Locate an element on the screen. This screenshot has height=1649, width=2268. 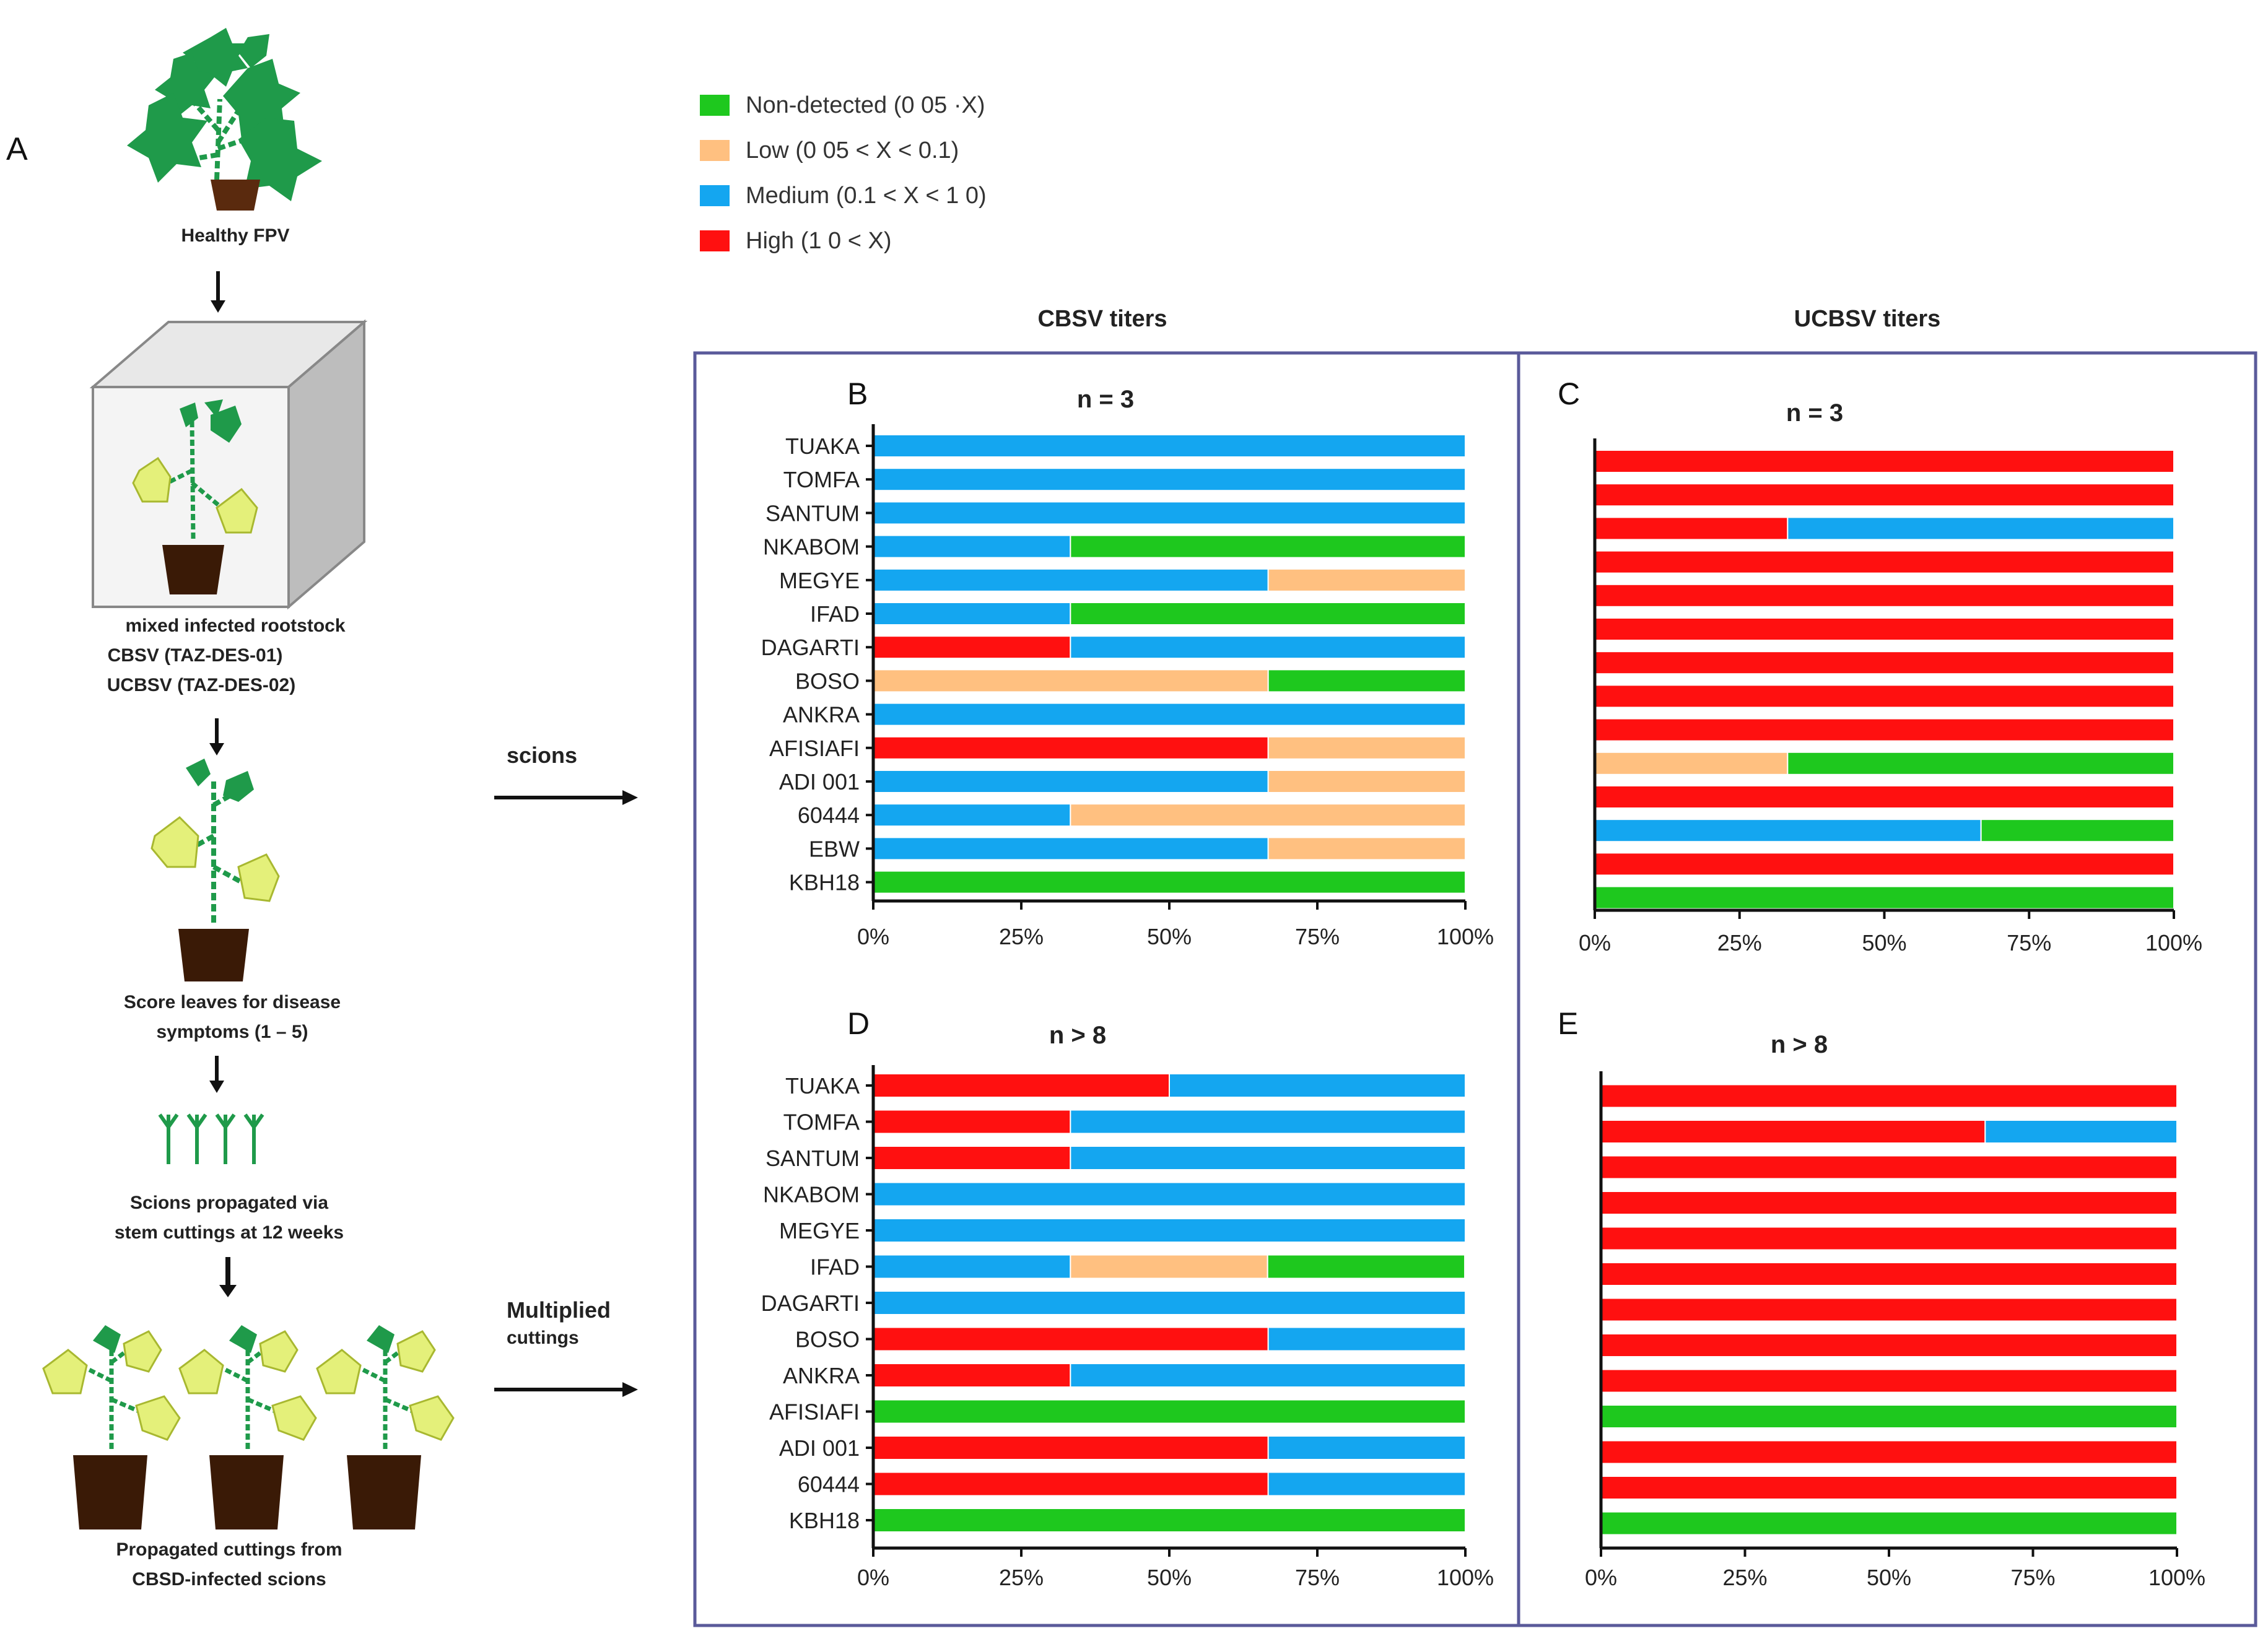
chart-e-xtick-label: 100% is located at coordinates (2176, 1577).